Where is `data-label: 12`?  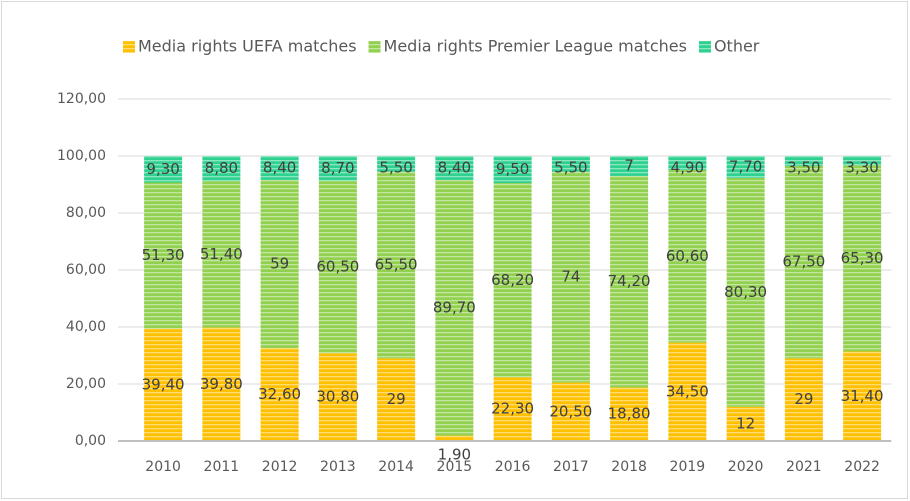 data-label: 12 is located at coordinates (745, 423).